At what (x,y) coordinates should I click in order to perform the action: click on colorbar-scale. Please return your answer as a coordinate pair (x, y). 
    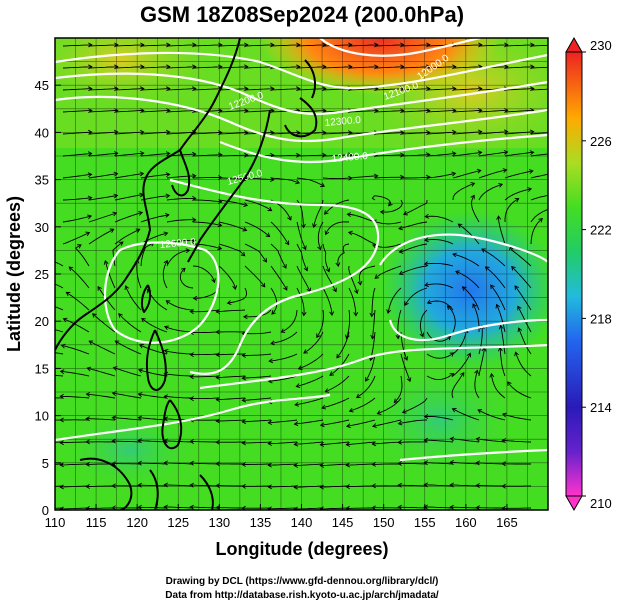
    Looking at the image, I should click on (574, 274).